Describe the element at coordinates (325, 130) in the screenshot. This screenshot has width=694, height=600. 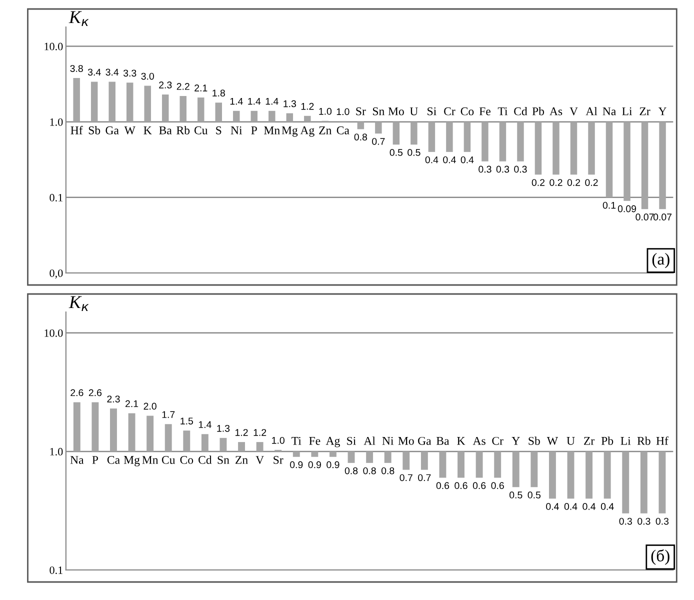
I see `x-tick-label: Zn` at that location.